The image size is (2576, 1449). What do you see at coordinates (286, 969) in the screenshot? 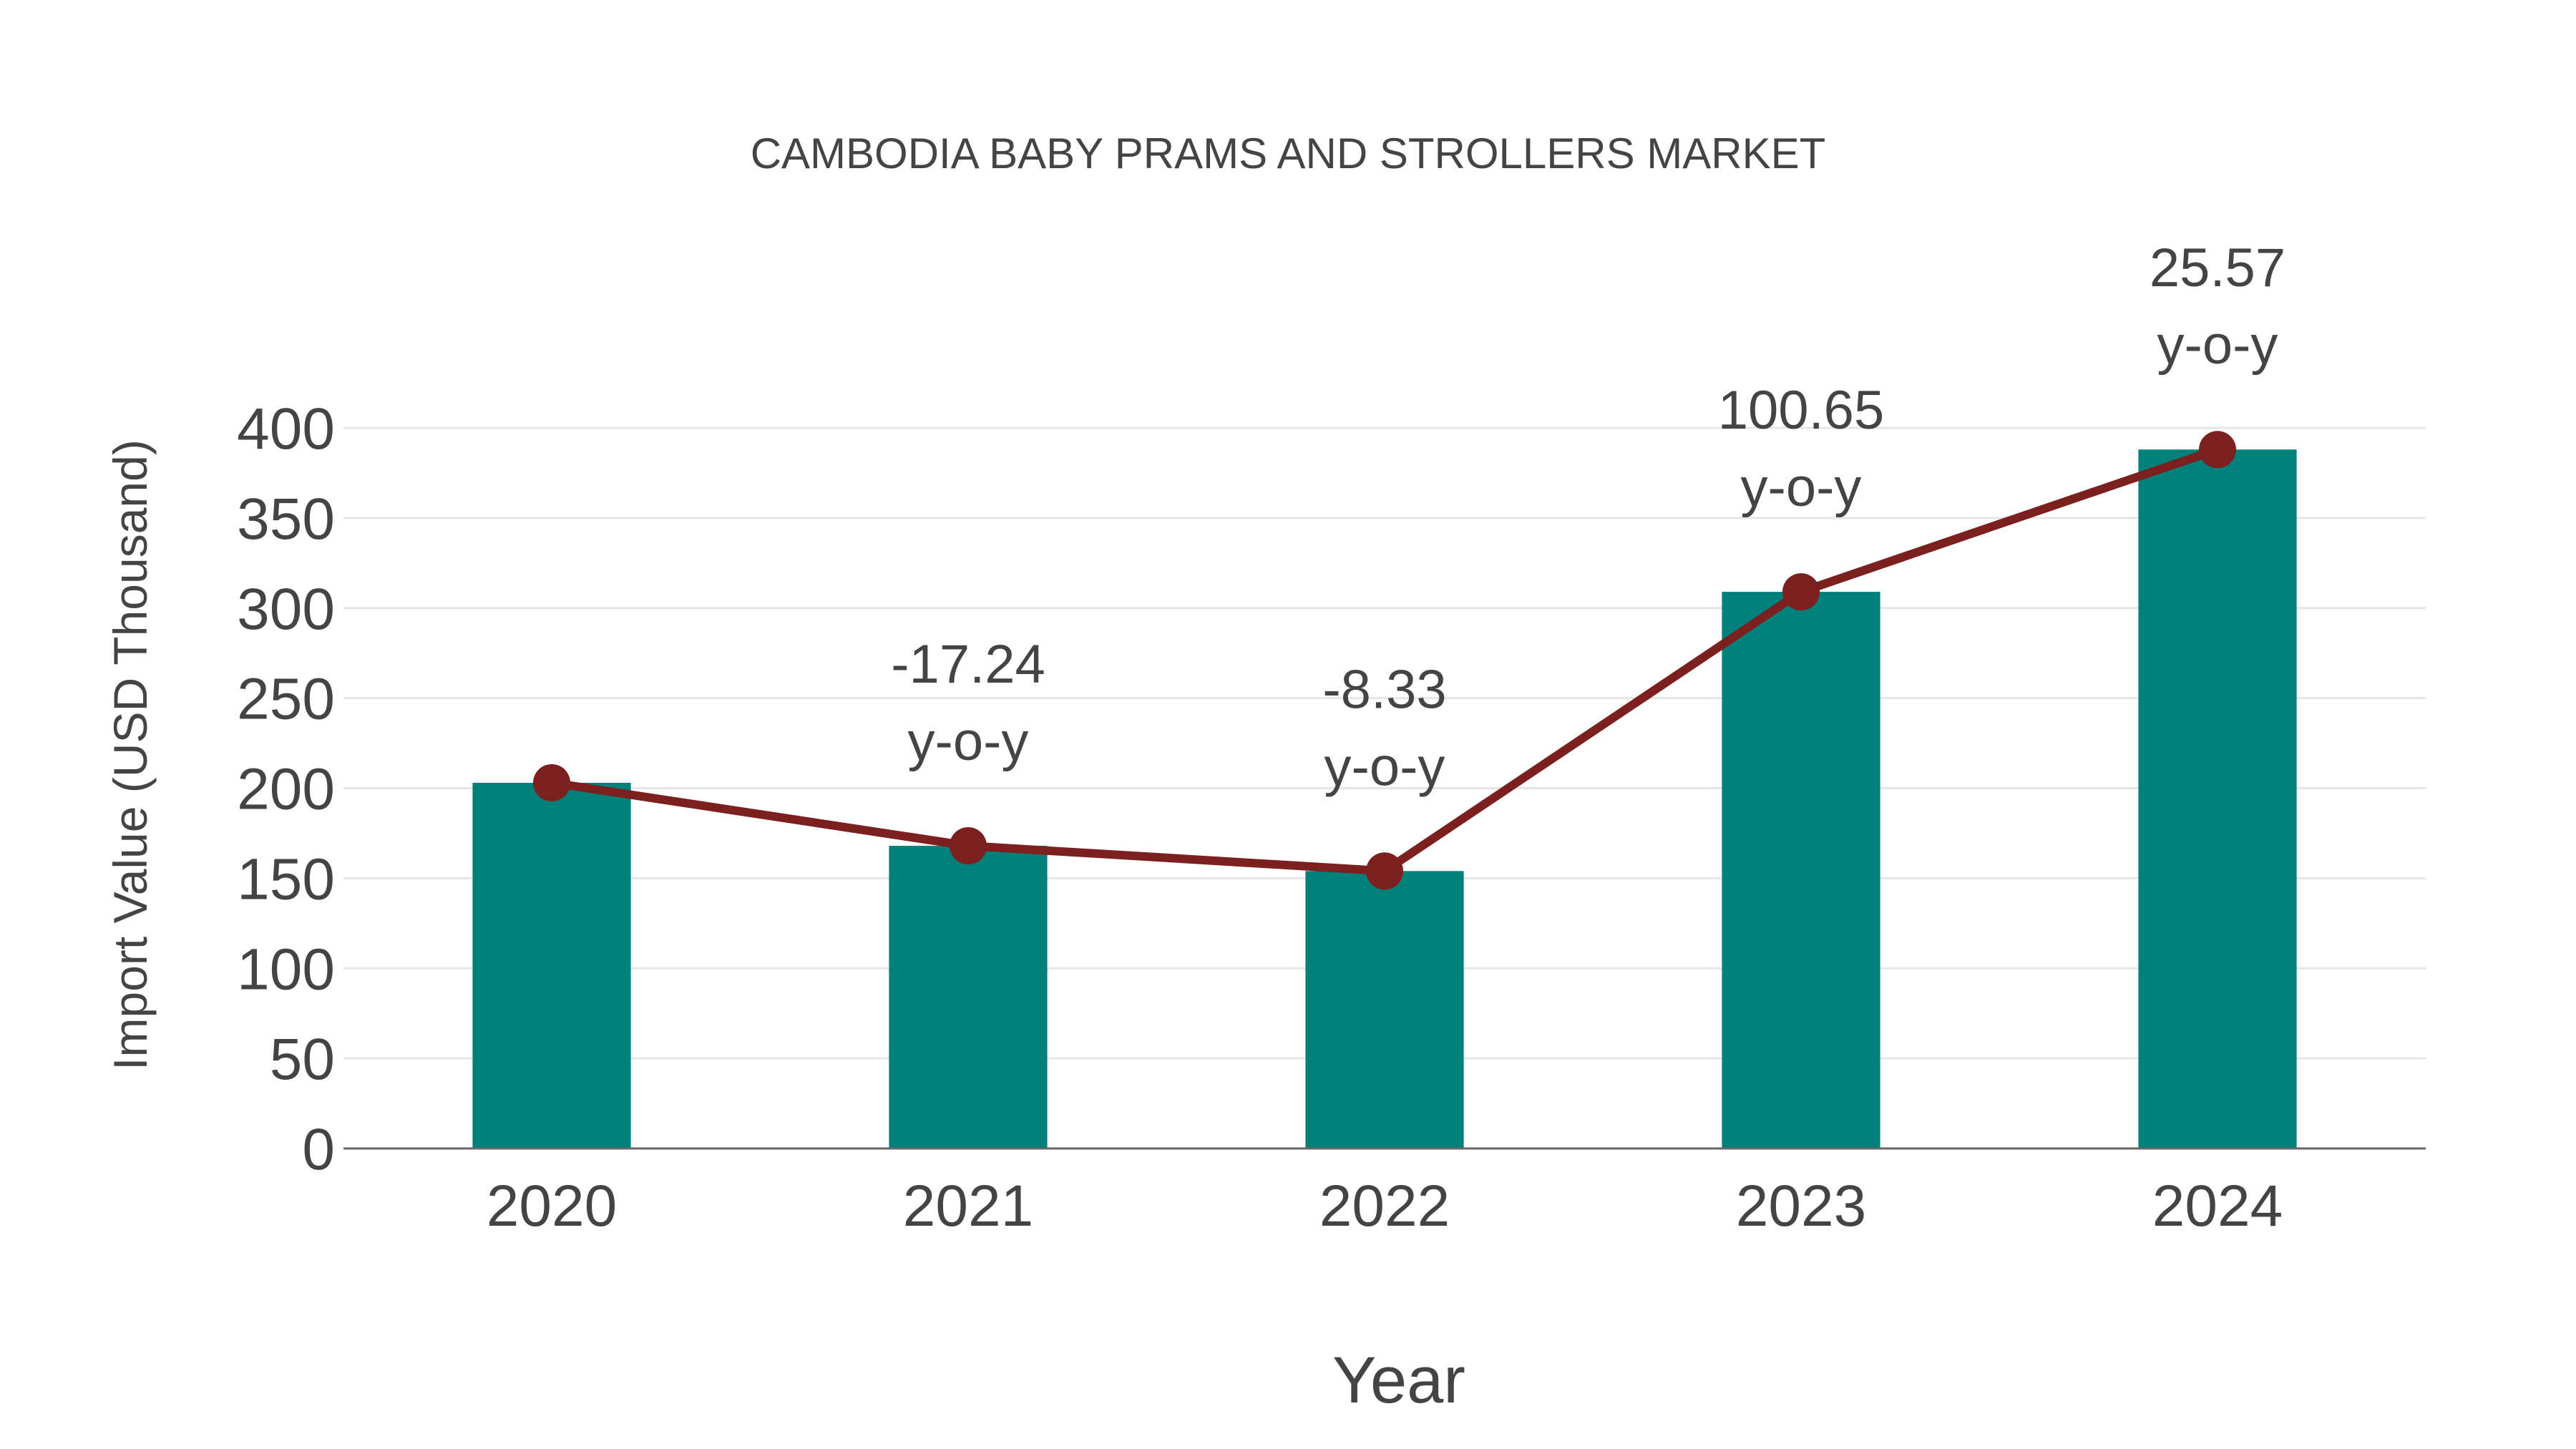
I see `y-tick-label: 100` at bounding box center [286, 969].